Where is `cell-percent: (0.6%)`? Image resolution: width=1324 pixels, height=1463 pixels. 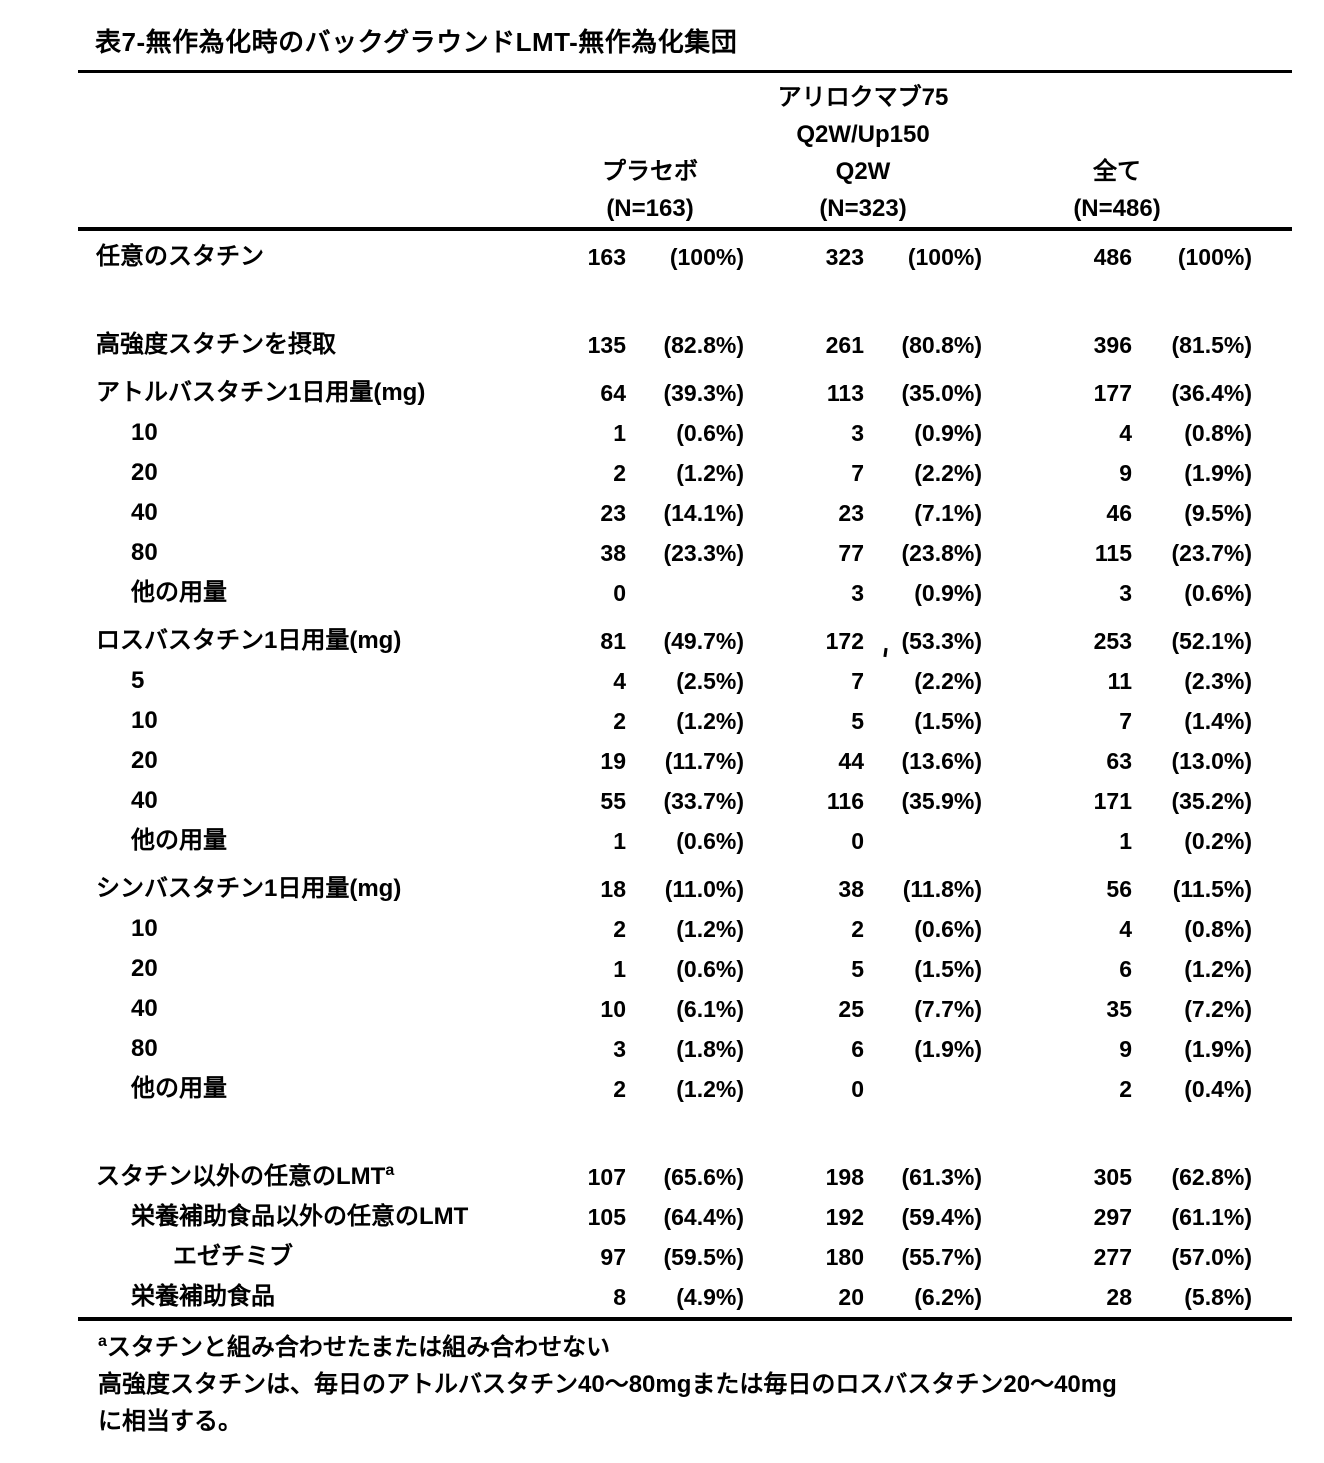
cell-percent: (0.6%) is located at coordinates (710, 841).